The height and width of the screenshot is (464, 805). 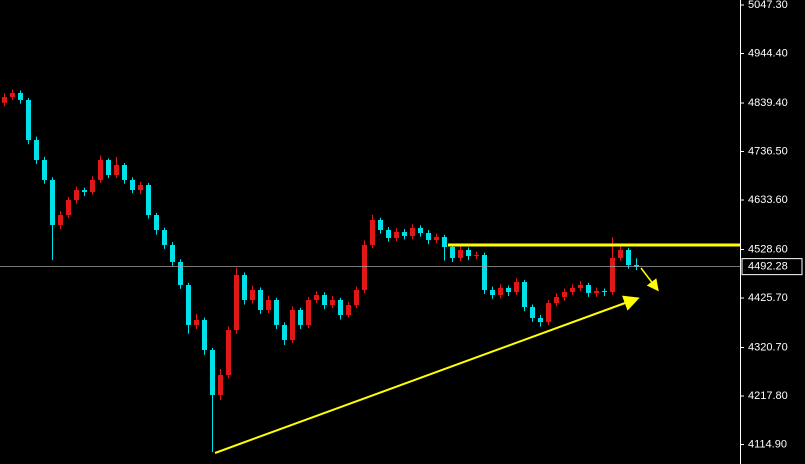 I want to click on y-tick-label: 4839.40, so click(x=768, y=103).